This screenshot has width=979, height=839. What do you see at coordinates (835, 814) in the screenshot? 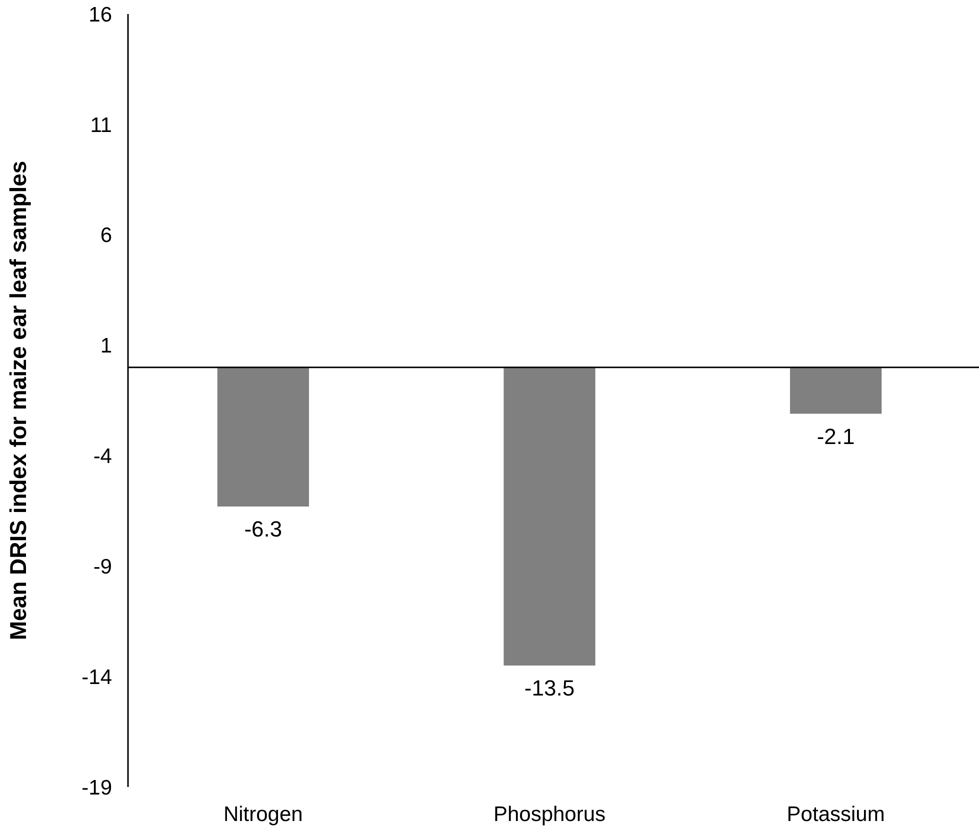
I see `x-tick-label: Potassium` at bounding box center [835, 814].